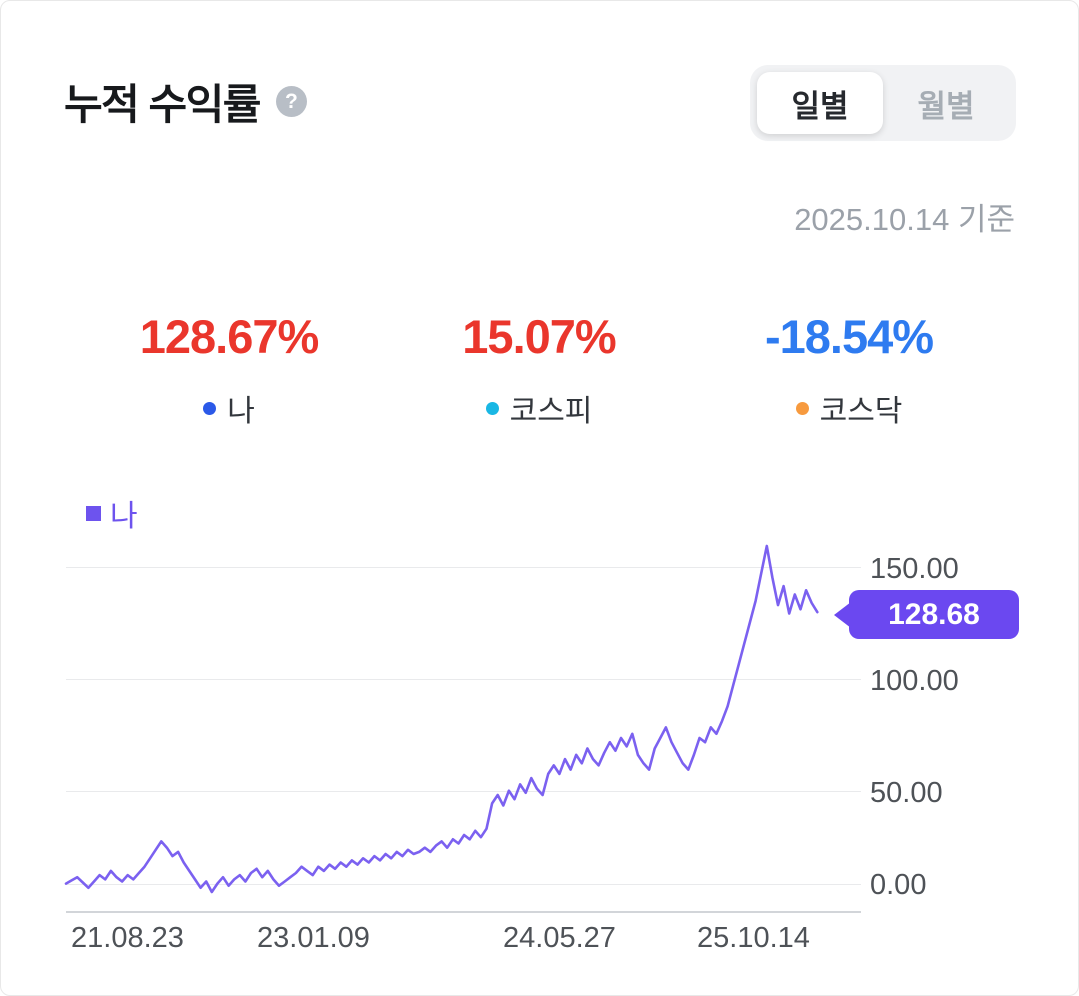  What do you see at coordinates (861, 411) in the screenshot?
I see `stat-label: 코스닥` at bounding box center [861, 411].